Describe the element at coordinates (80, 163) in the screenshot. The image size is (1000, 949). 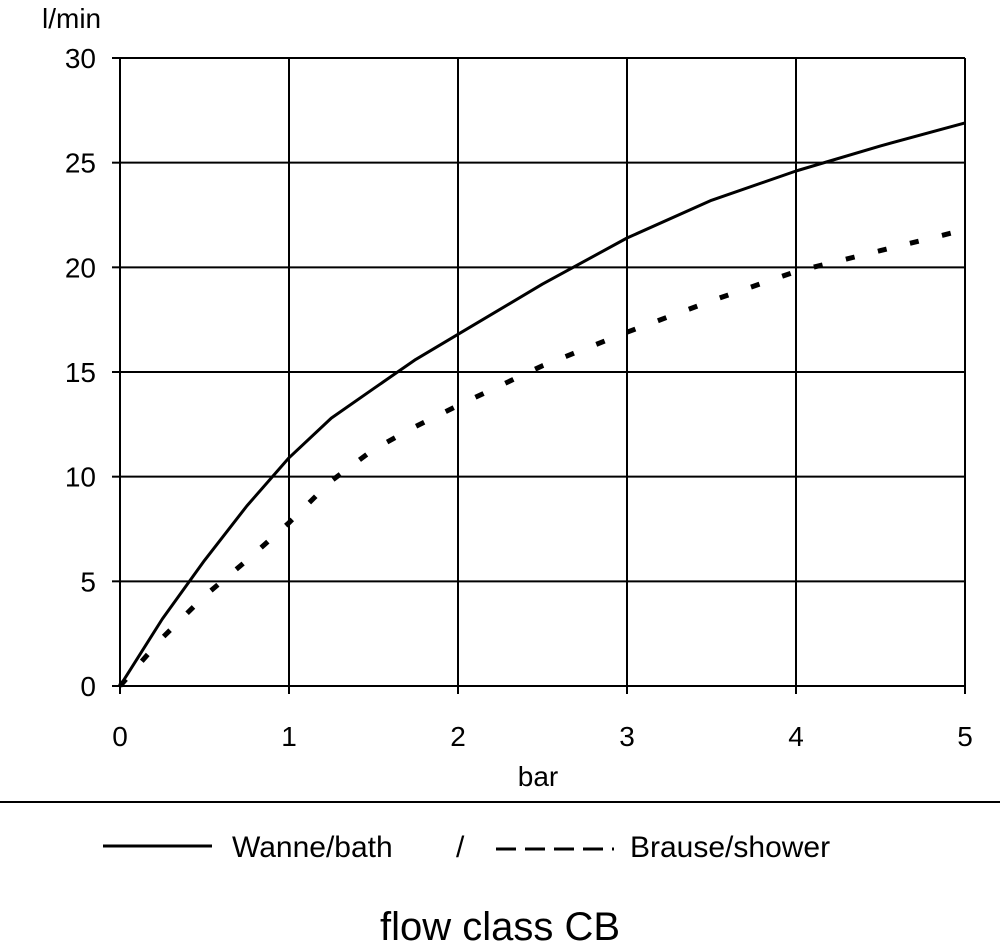
I see `y-tick-label-5: 25` at that location.